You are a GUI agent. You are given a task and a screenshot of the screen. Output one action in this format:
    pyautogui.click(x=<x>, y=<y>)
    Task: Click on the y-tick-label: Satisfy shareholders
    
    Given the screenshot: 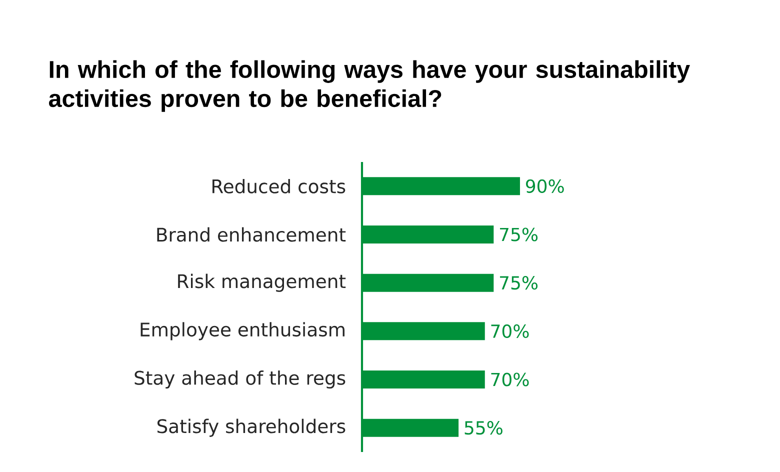 What is the action you would take?
    pyautogui.click(x=251, y=427)
    